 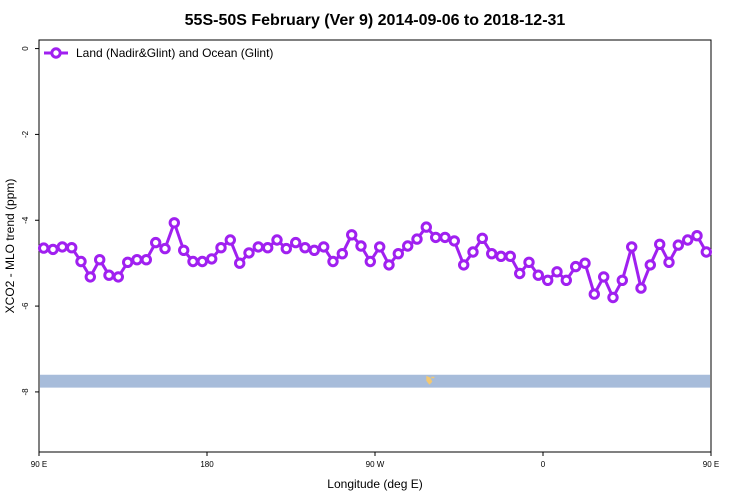 I want to click on y-tick-label: -8, so click(x=25, y=392).